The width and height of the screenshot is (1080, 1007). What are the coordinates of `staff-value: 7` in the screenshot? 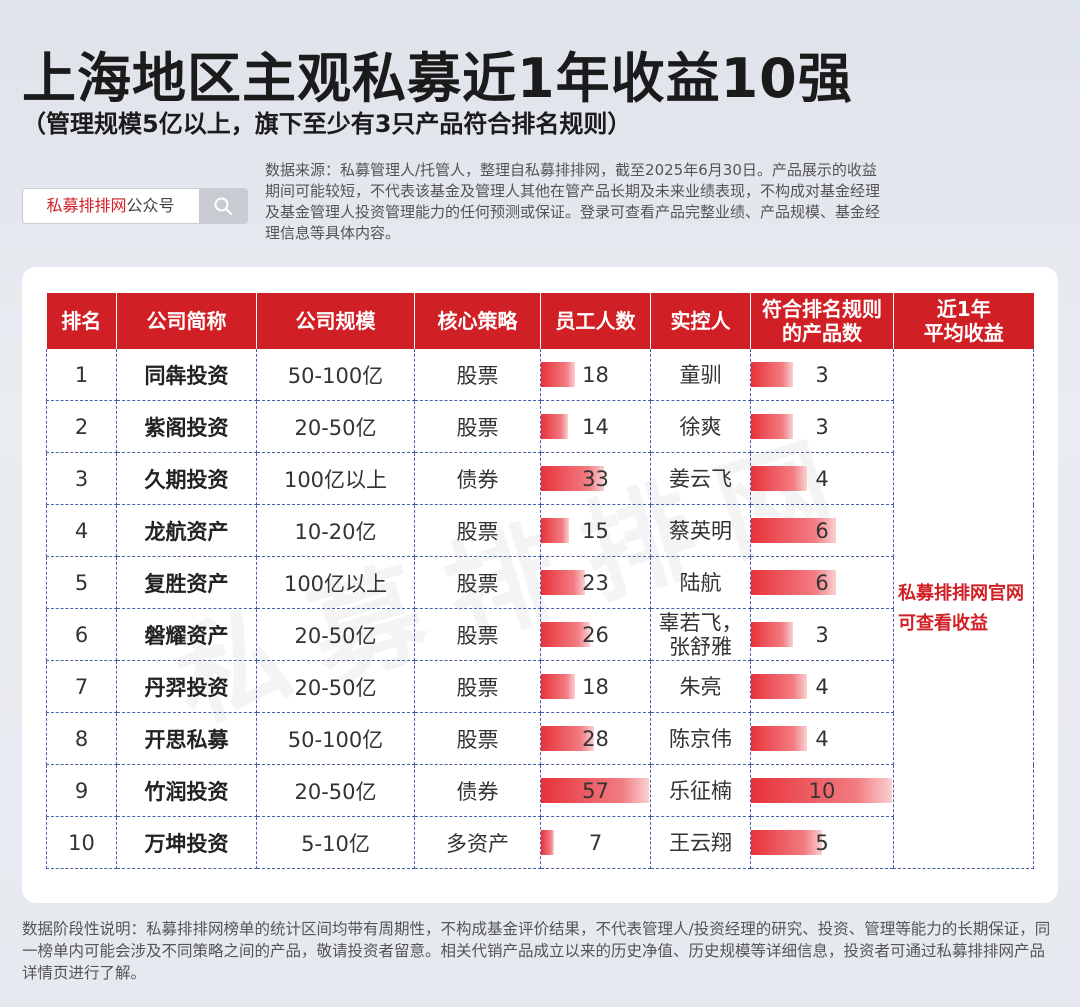 It's located at (595, 842).